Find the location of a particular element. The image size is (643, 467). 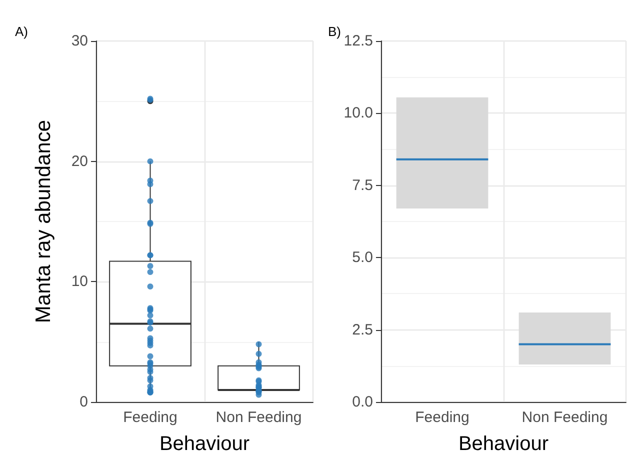

chart-title: B) is located at coordinates (334, 31).